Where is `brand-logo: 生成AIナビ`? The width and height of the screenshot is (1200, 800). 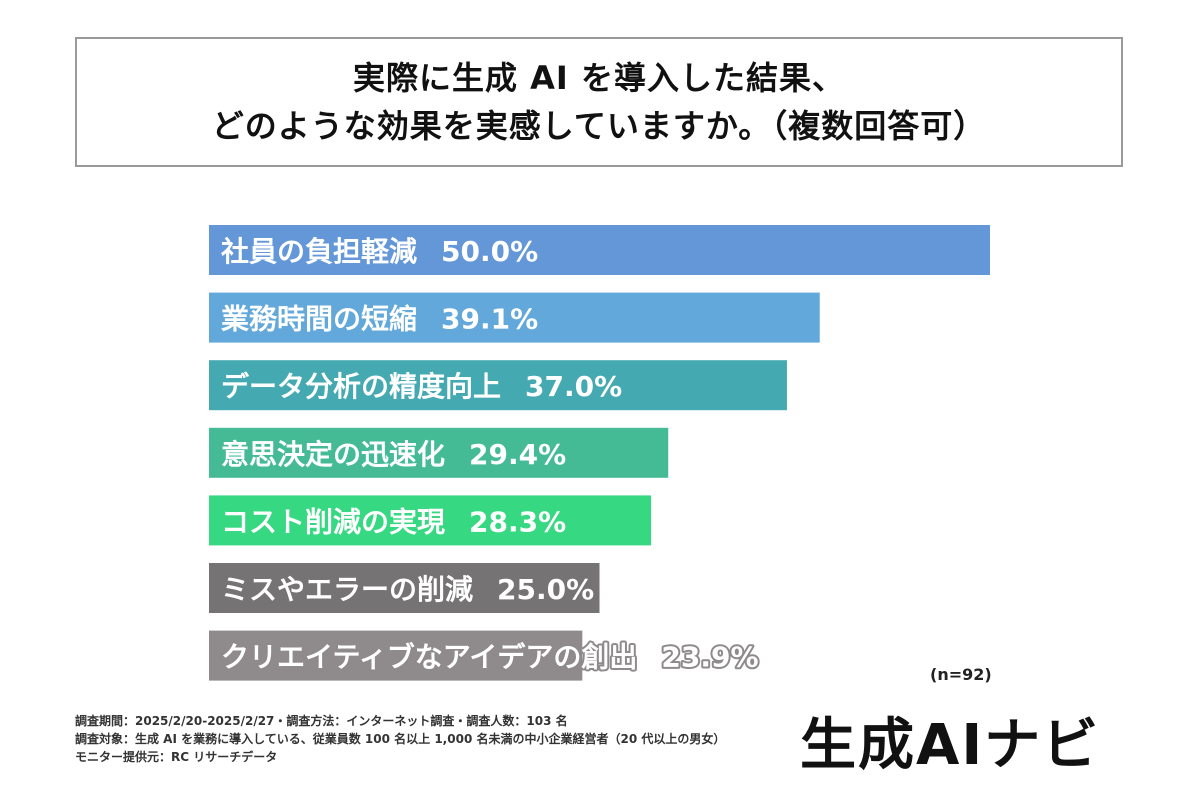 brand-logo: 生成AIナビ is located at coordinates (950, 745).